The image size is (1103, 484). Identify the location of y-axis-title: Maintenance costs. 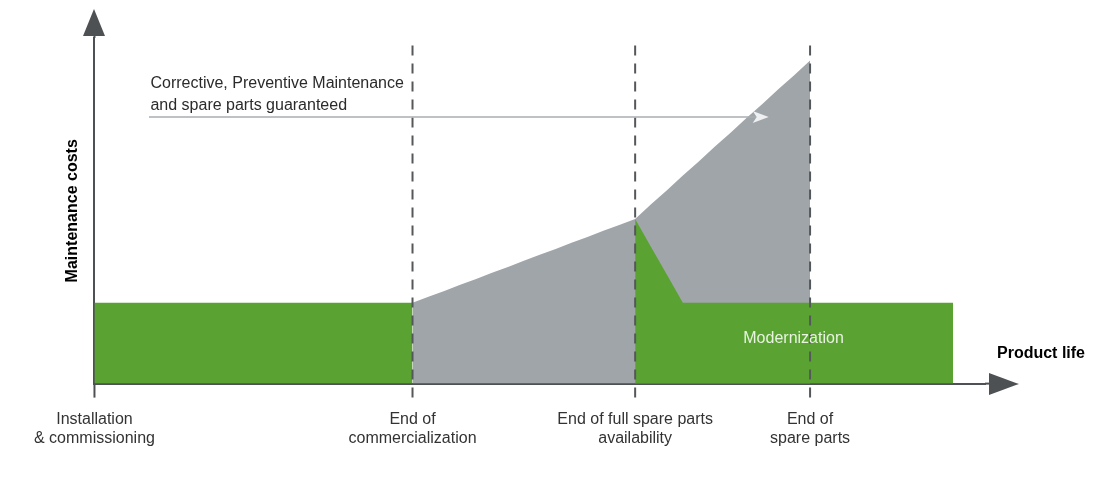
(72, 211).